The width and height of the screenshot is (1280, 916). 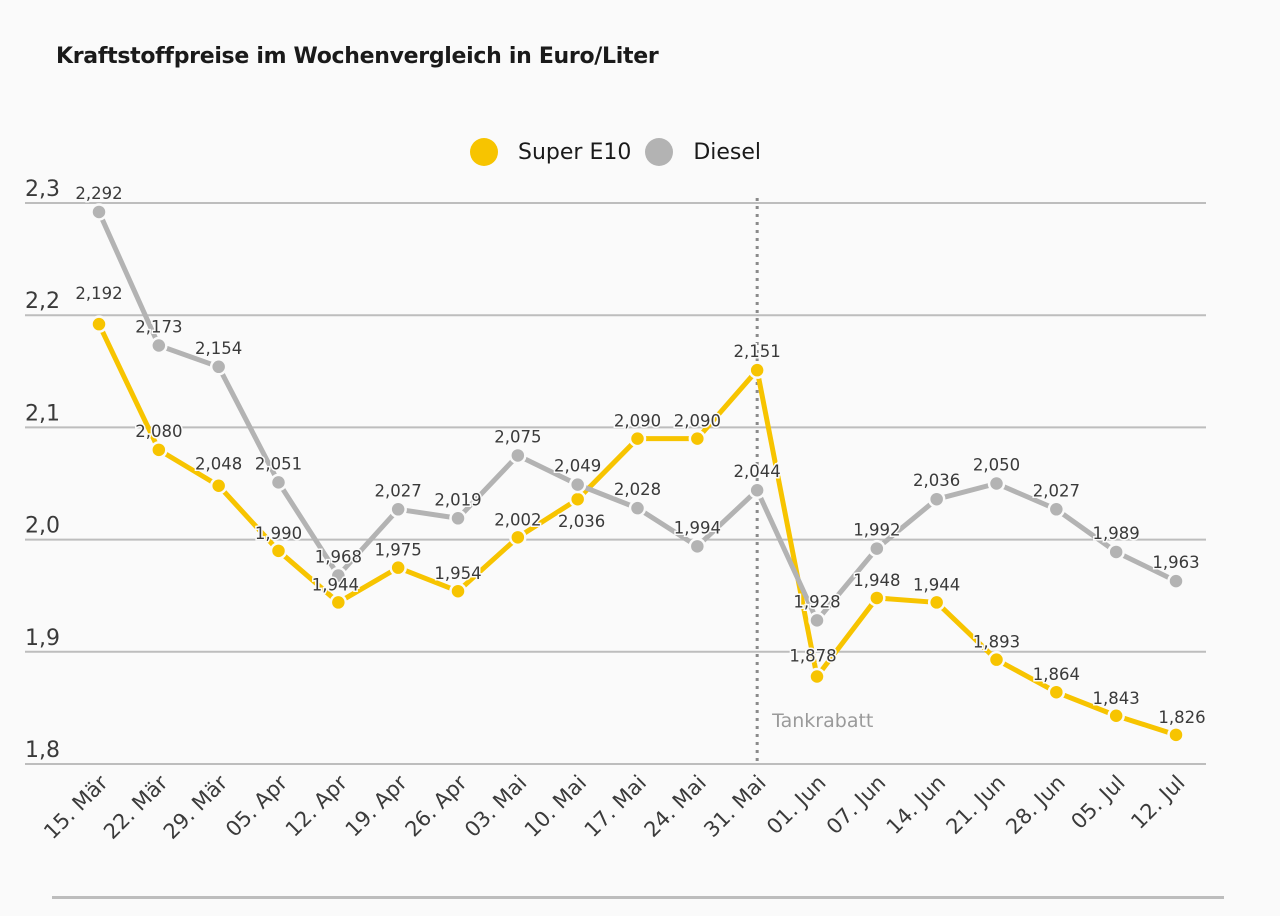 What do you see at coordinates (757, 351) in the screenshot?
I see `data-label: 2,151` at bounding box center [757, 351].